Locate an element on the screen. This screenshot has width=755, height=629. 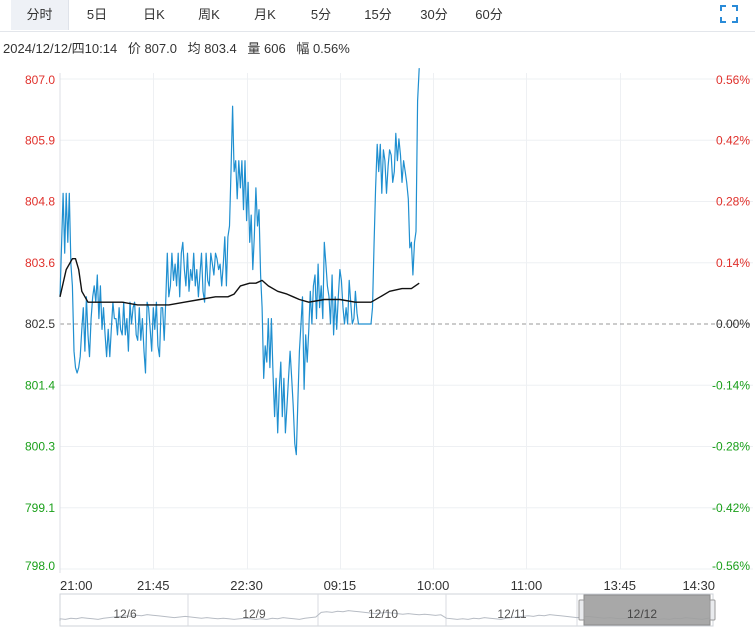
y-tick-label-left: 800.3 is located at coordinates (40, 447).